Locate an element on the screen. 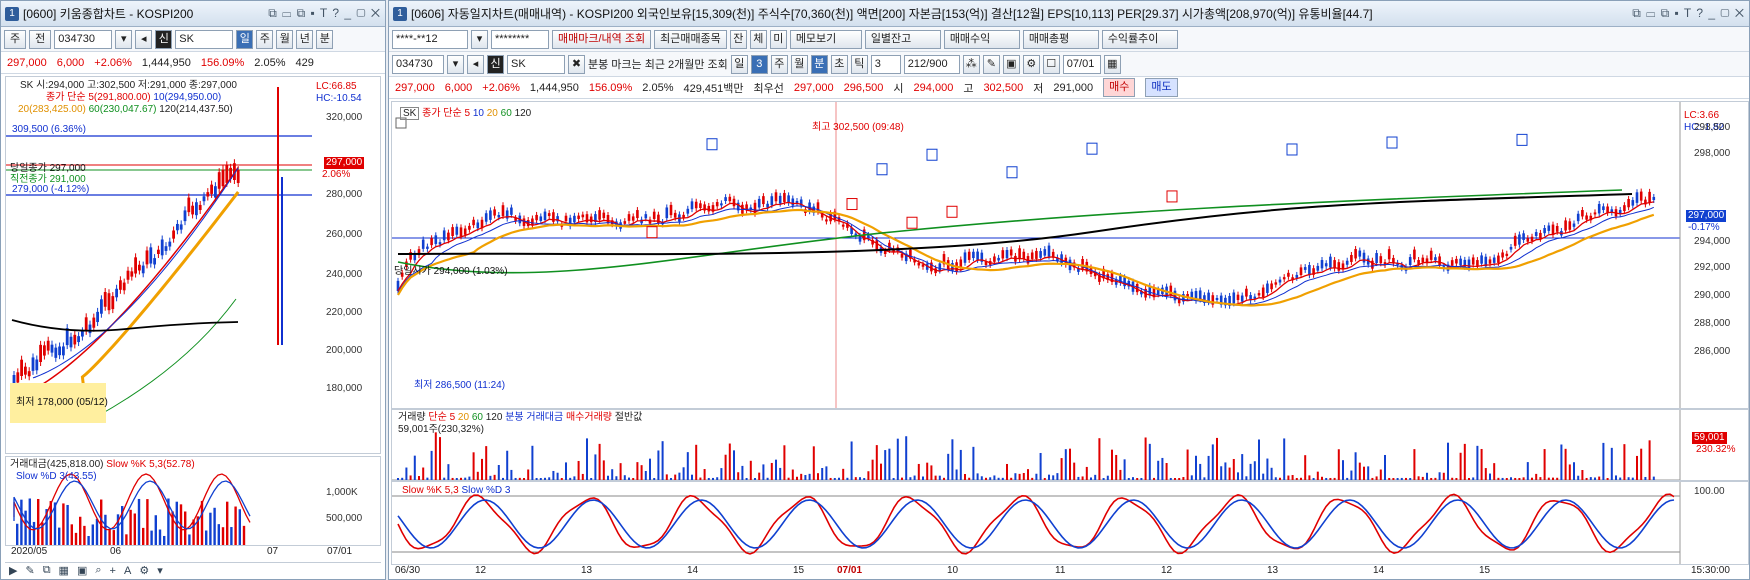 This screenshot has height=580, width=1750. unfilled-button: 미 is located at coordinates (778, 39).